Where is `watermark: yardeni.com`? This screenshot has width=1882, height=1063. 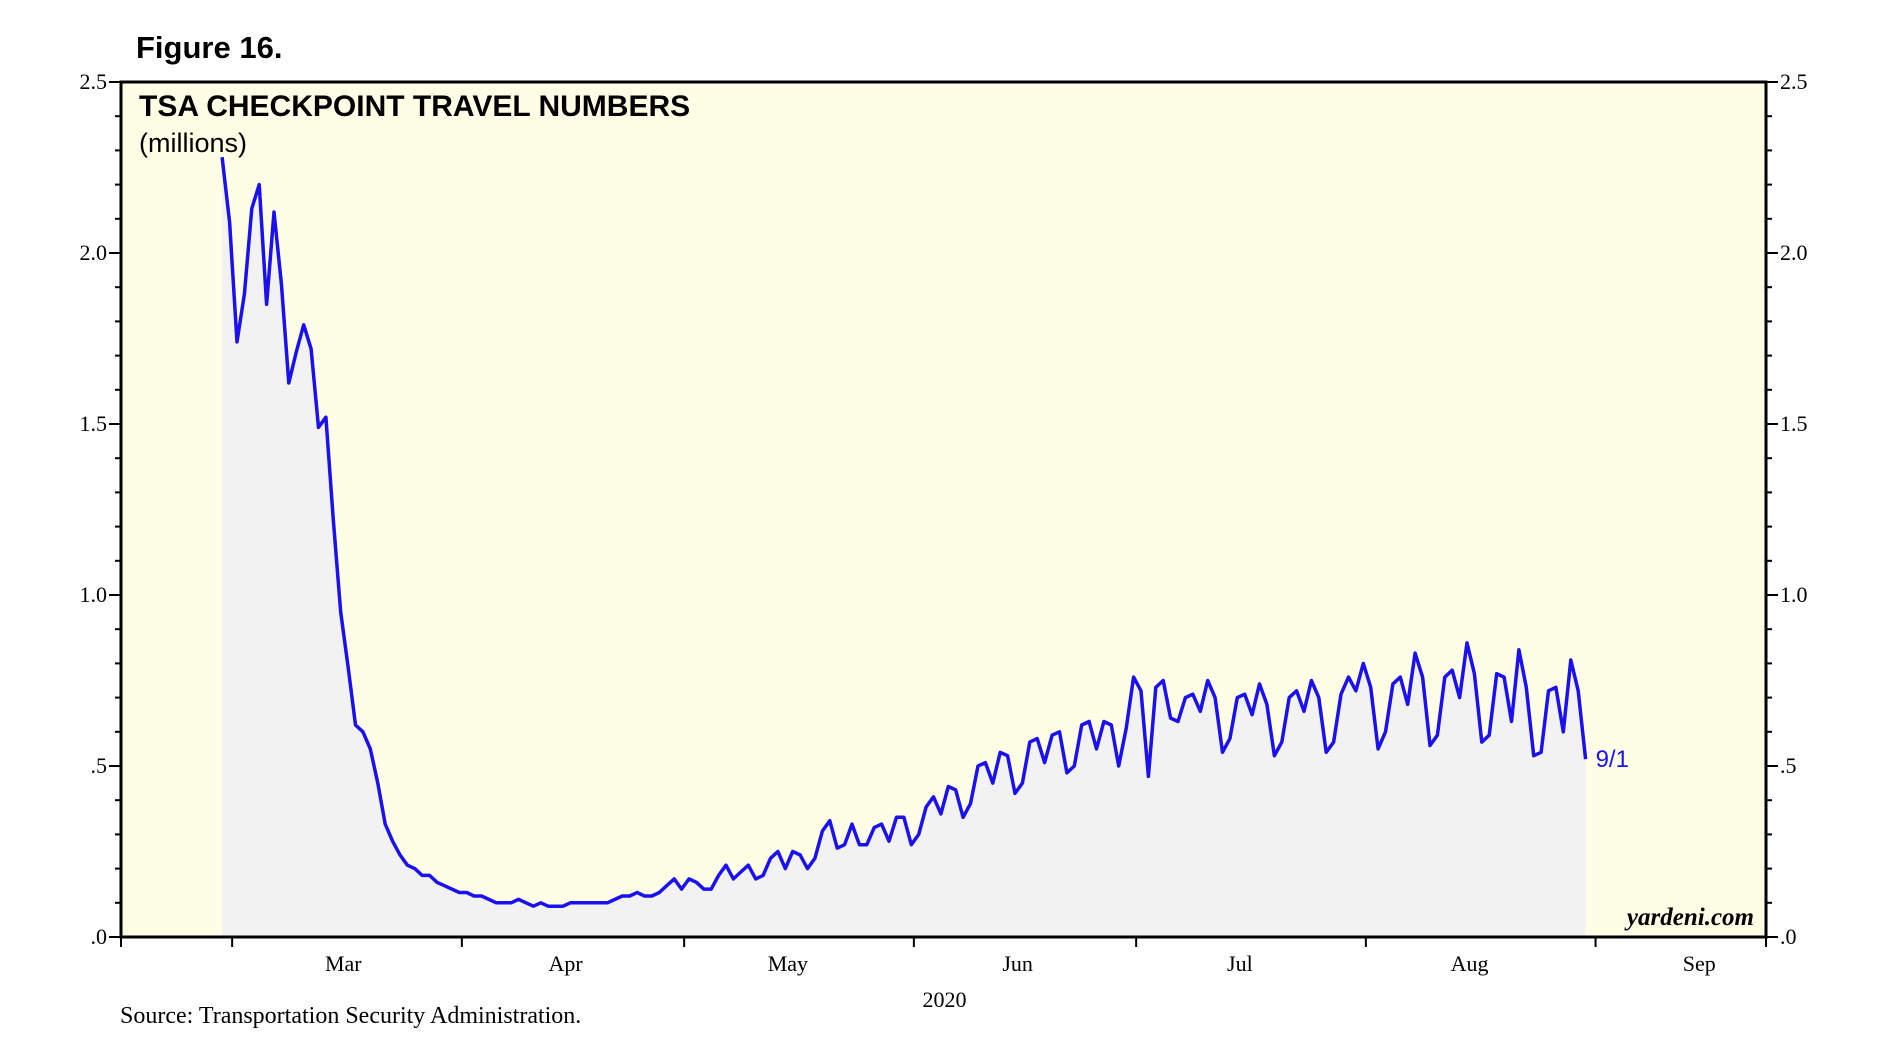
watermark: yardeni.com is located at coordinates (1689, 917).